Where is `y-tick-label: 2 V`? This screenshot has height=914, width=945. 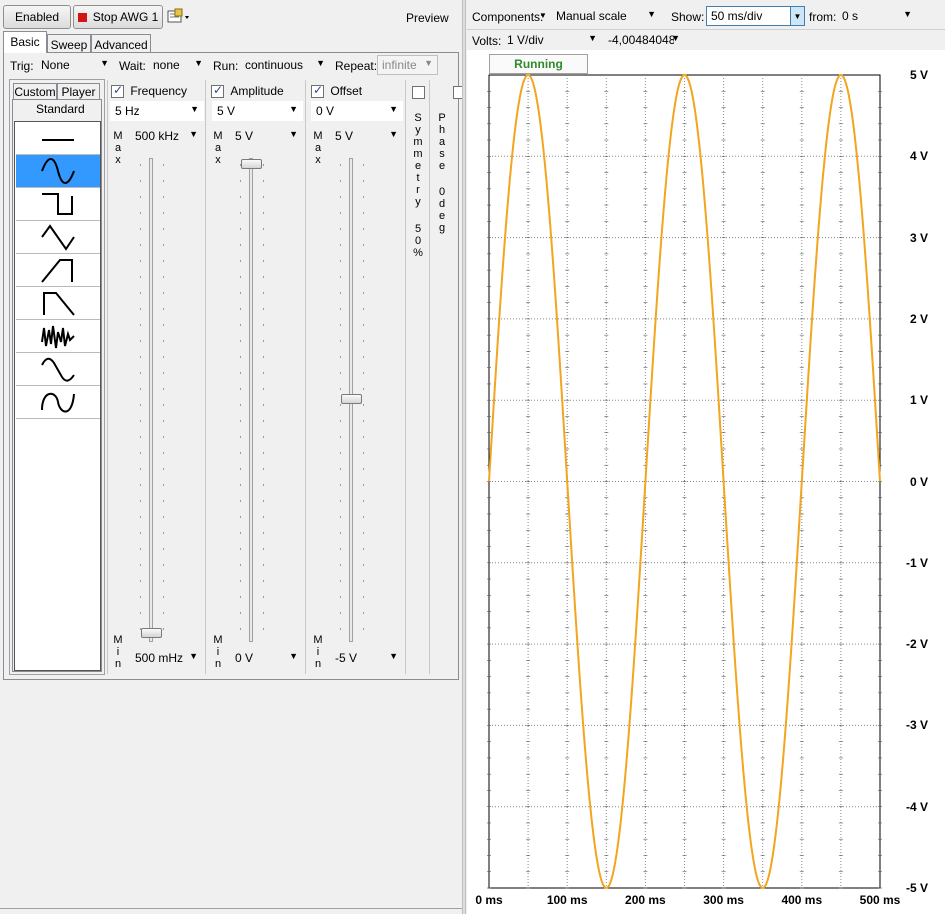
y-tick-label: 2 V is located at coordinates (918, 318).